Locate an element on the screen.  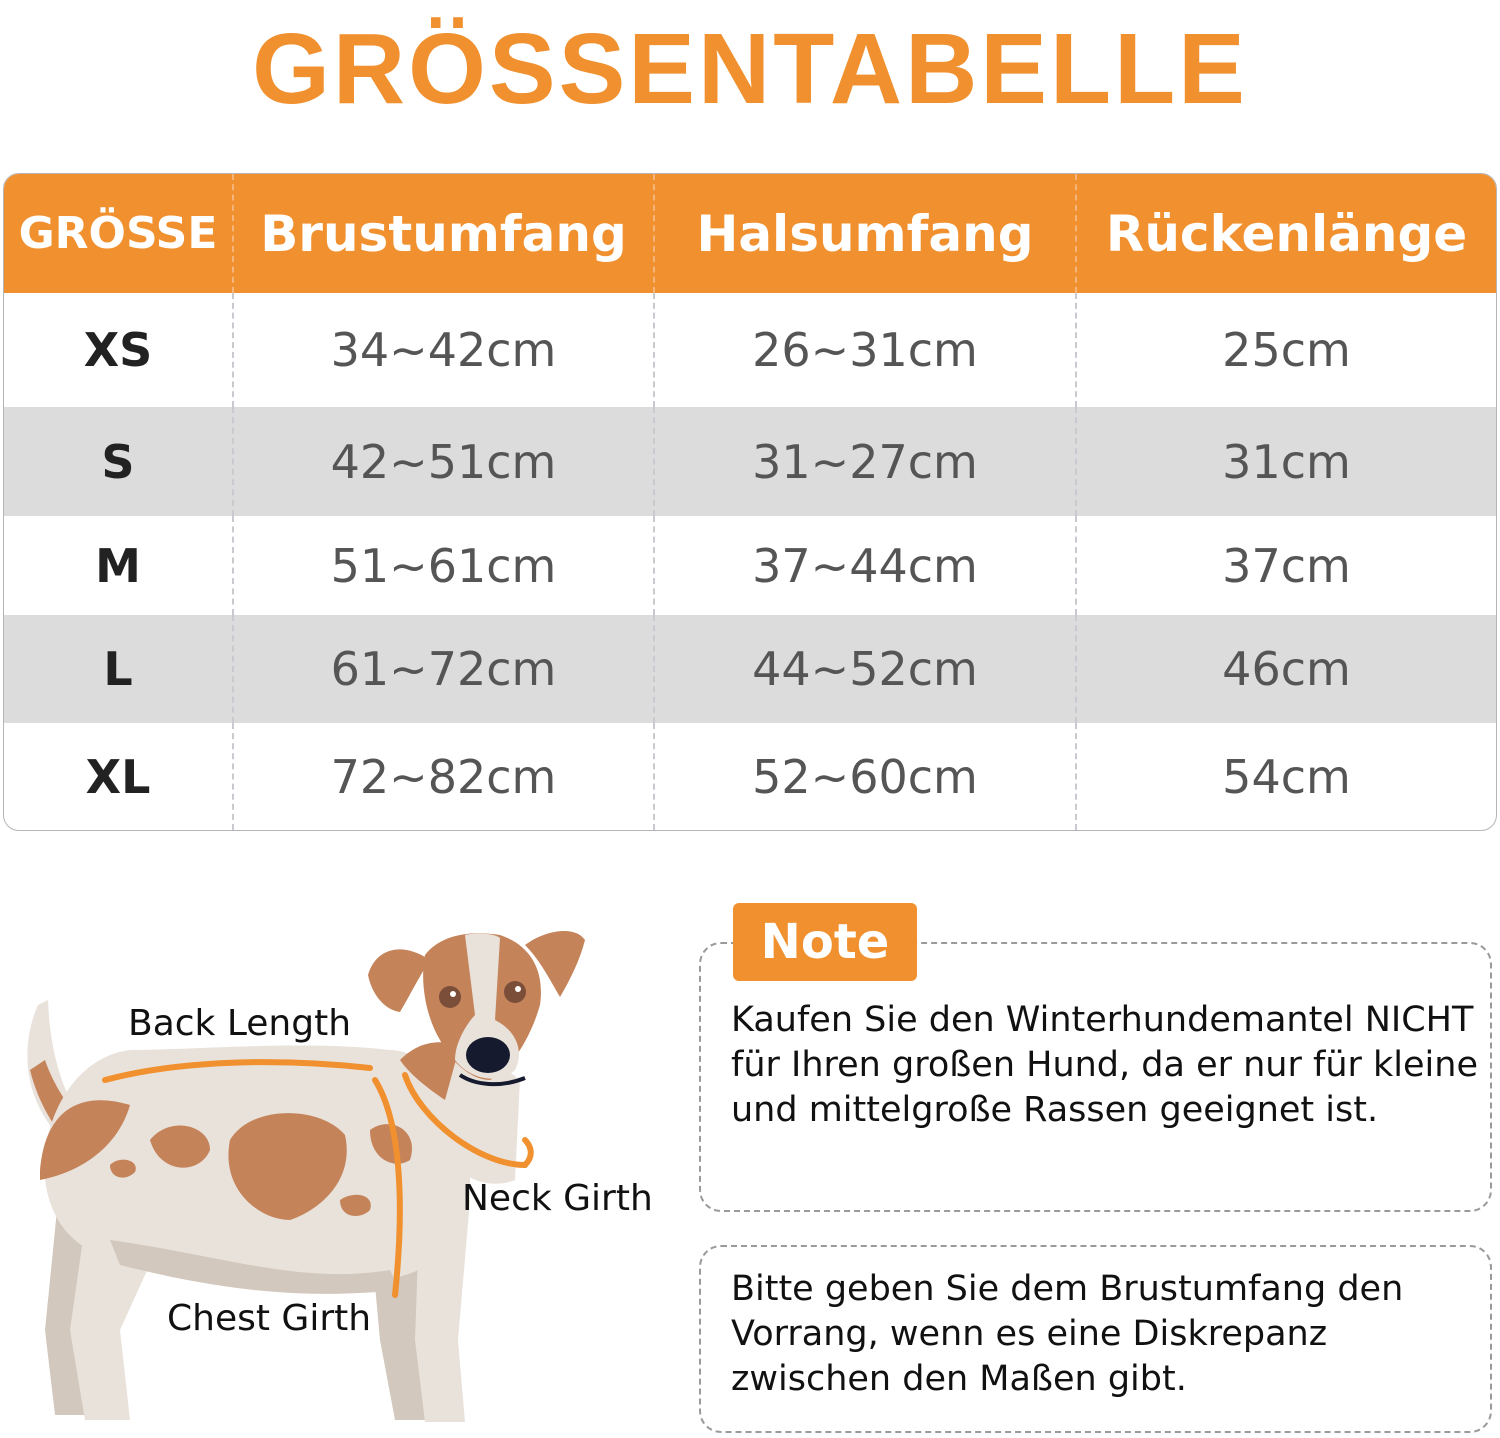
measure-cell: 72~82cm is located at coordinates (444, 776).